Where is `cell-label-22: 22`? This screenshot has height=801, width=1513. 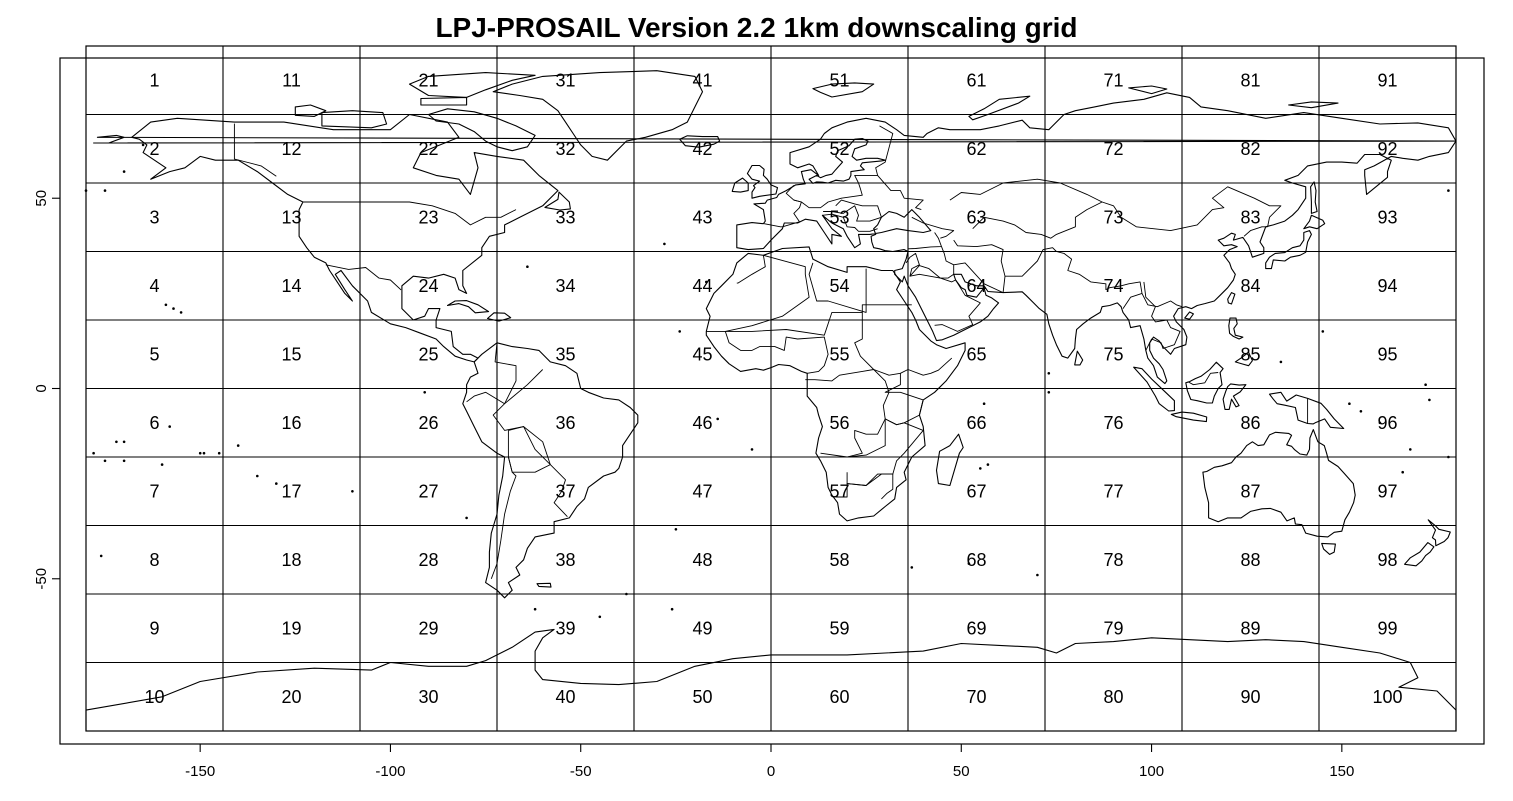
cell-label-22: 22 is located at coordinates (428, 149).